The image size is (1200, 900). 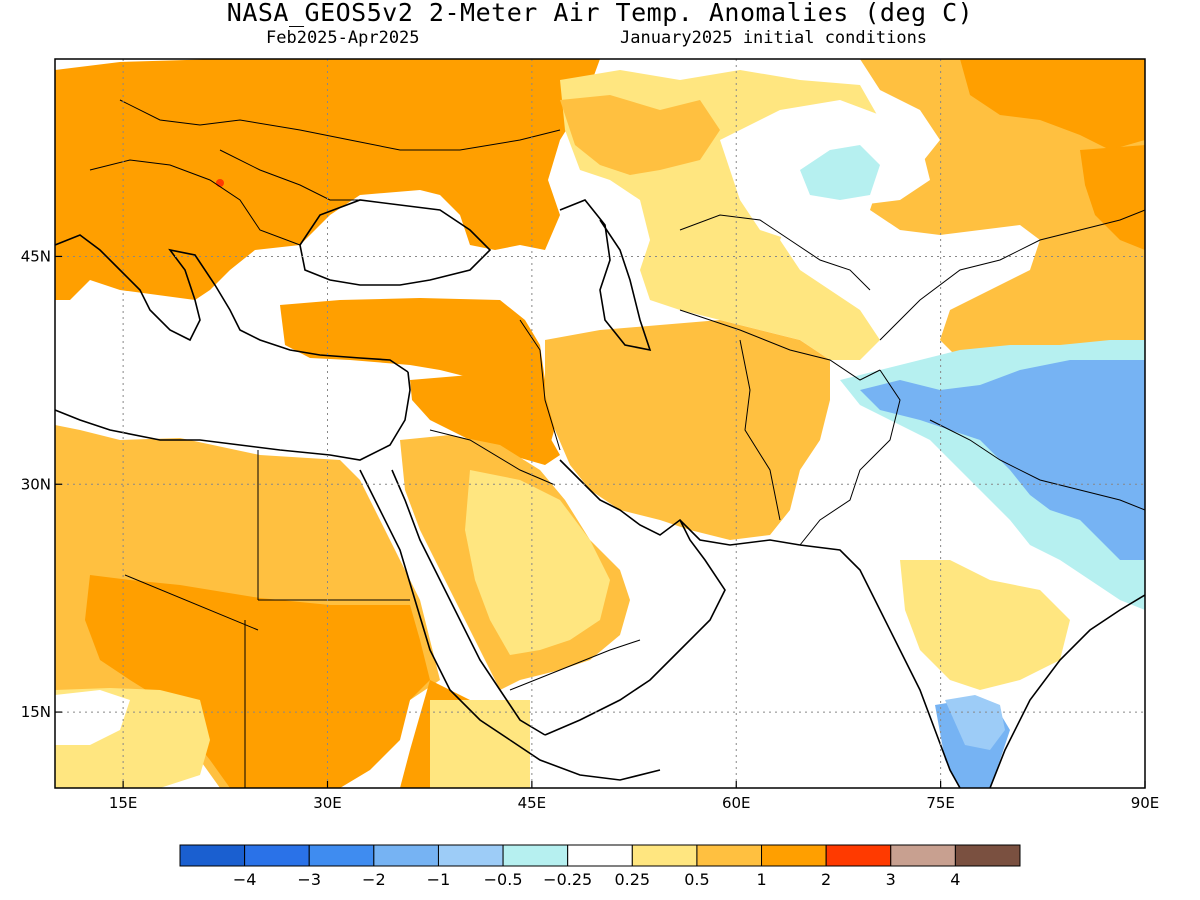 I want to click on border-libya-chad, so click(x=191, y=602).